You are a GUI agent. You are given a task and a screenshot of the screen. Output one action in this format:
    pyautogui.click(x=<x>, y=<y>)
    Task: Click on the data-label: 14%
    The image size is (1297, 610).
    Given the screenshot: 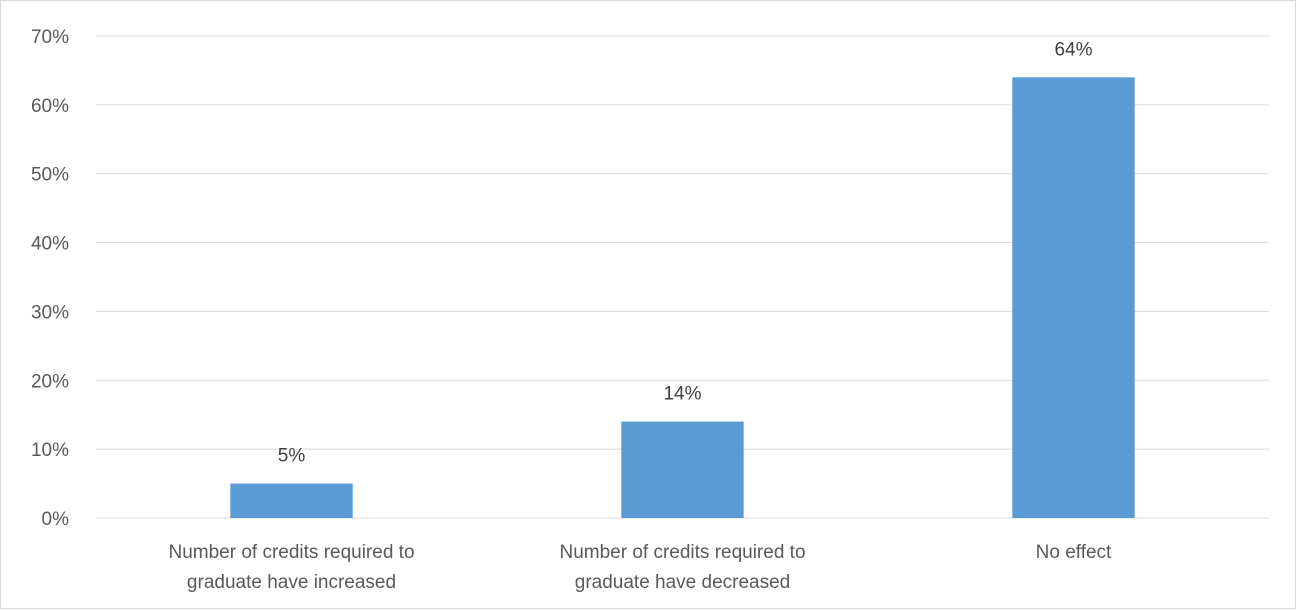 What is the action you would take?
    pyautogui.click(x=682, y=394)
    